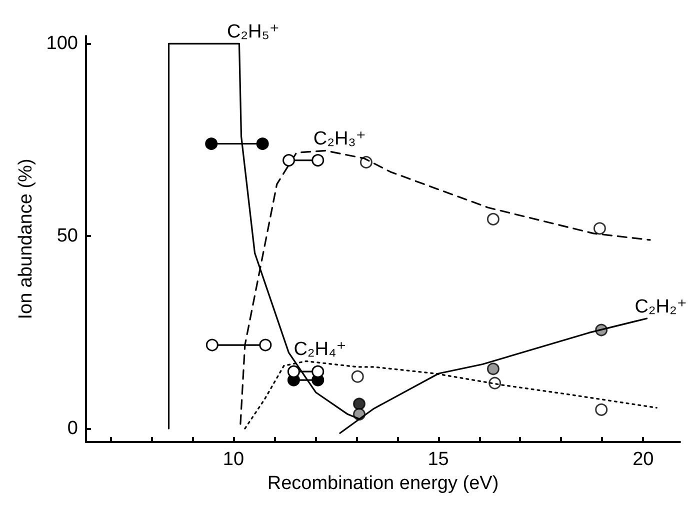 This screenshot has width=696, height=510. Describe the element at coordinates (438, 459) in the screenshot. I see `x-tick-label: 15` at that location.